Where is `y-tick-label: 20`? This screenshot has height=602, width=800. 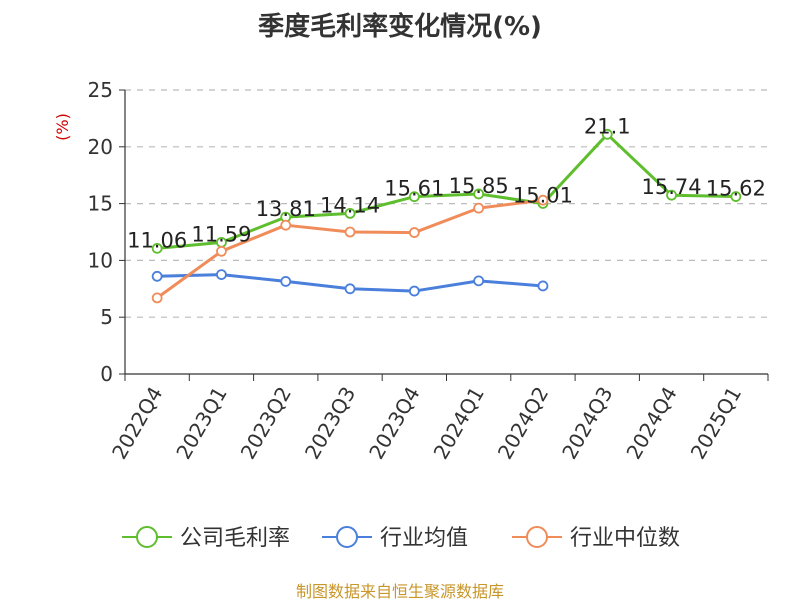
y-tick-label: 20 is located at coordinates (100, 147).